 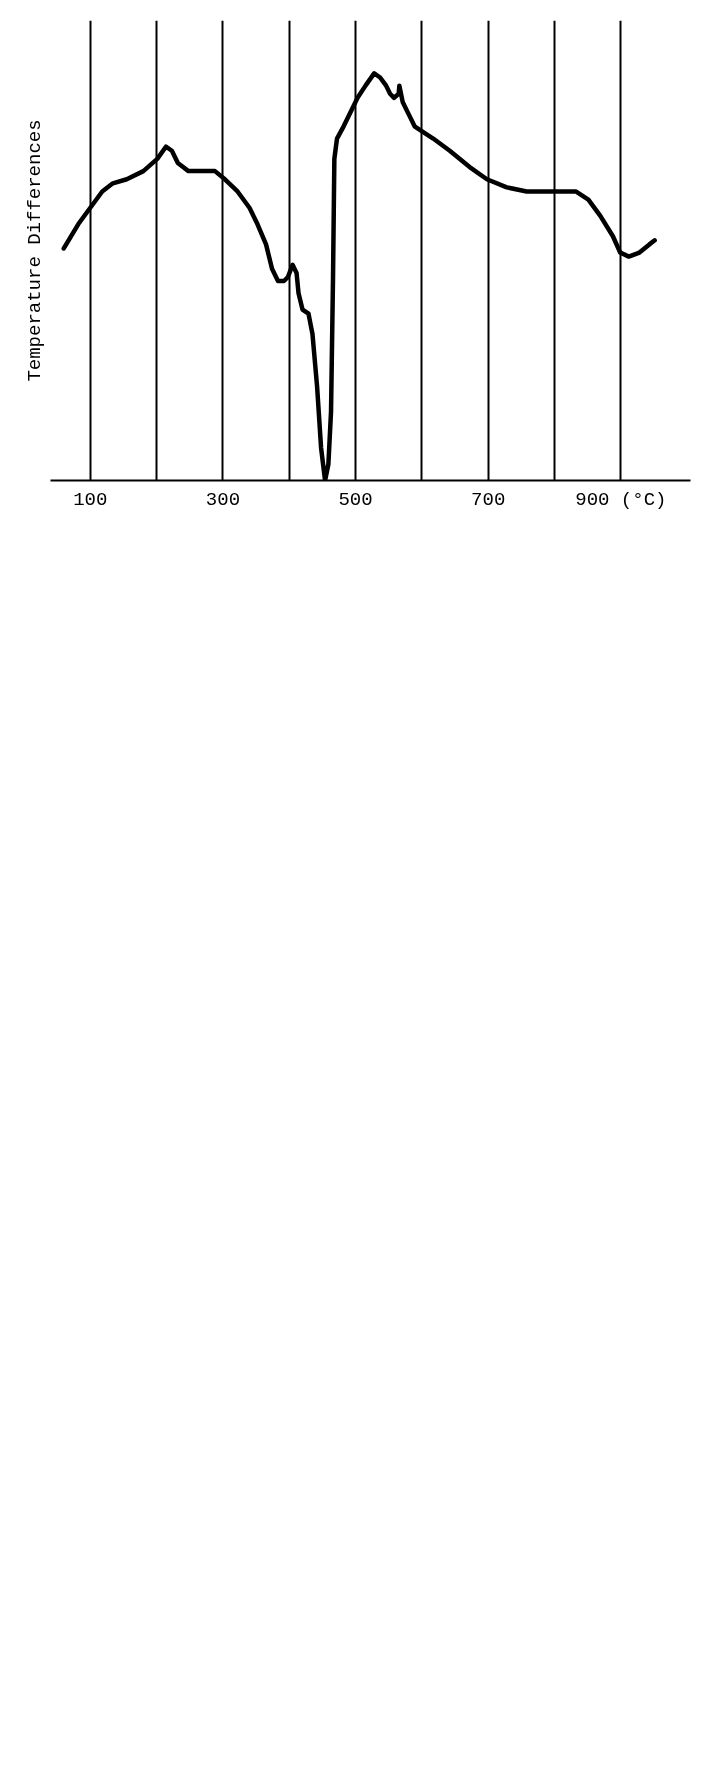 What do you see at coordinates (34, 250) in the screenshot?
I see `y-axis-title: Temperature Differences` at bounding box center [34, 250].